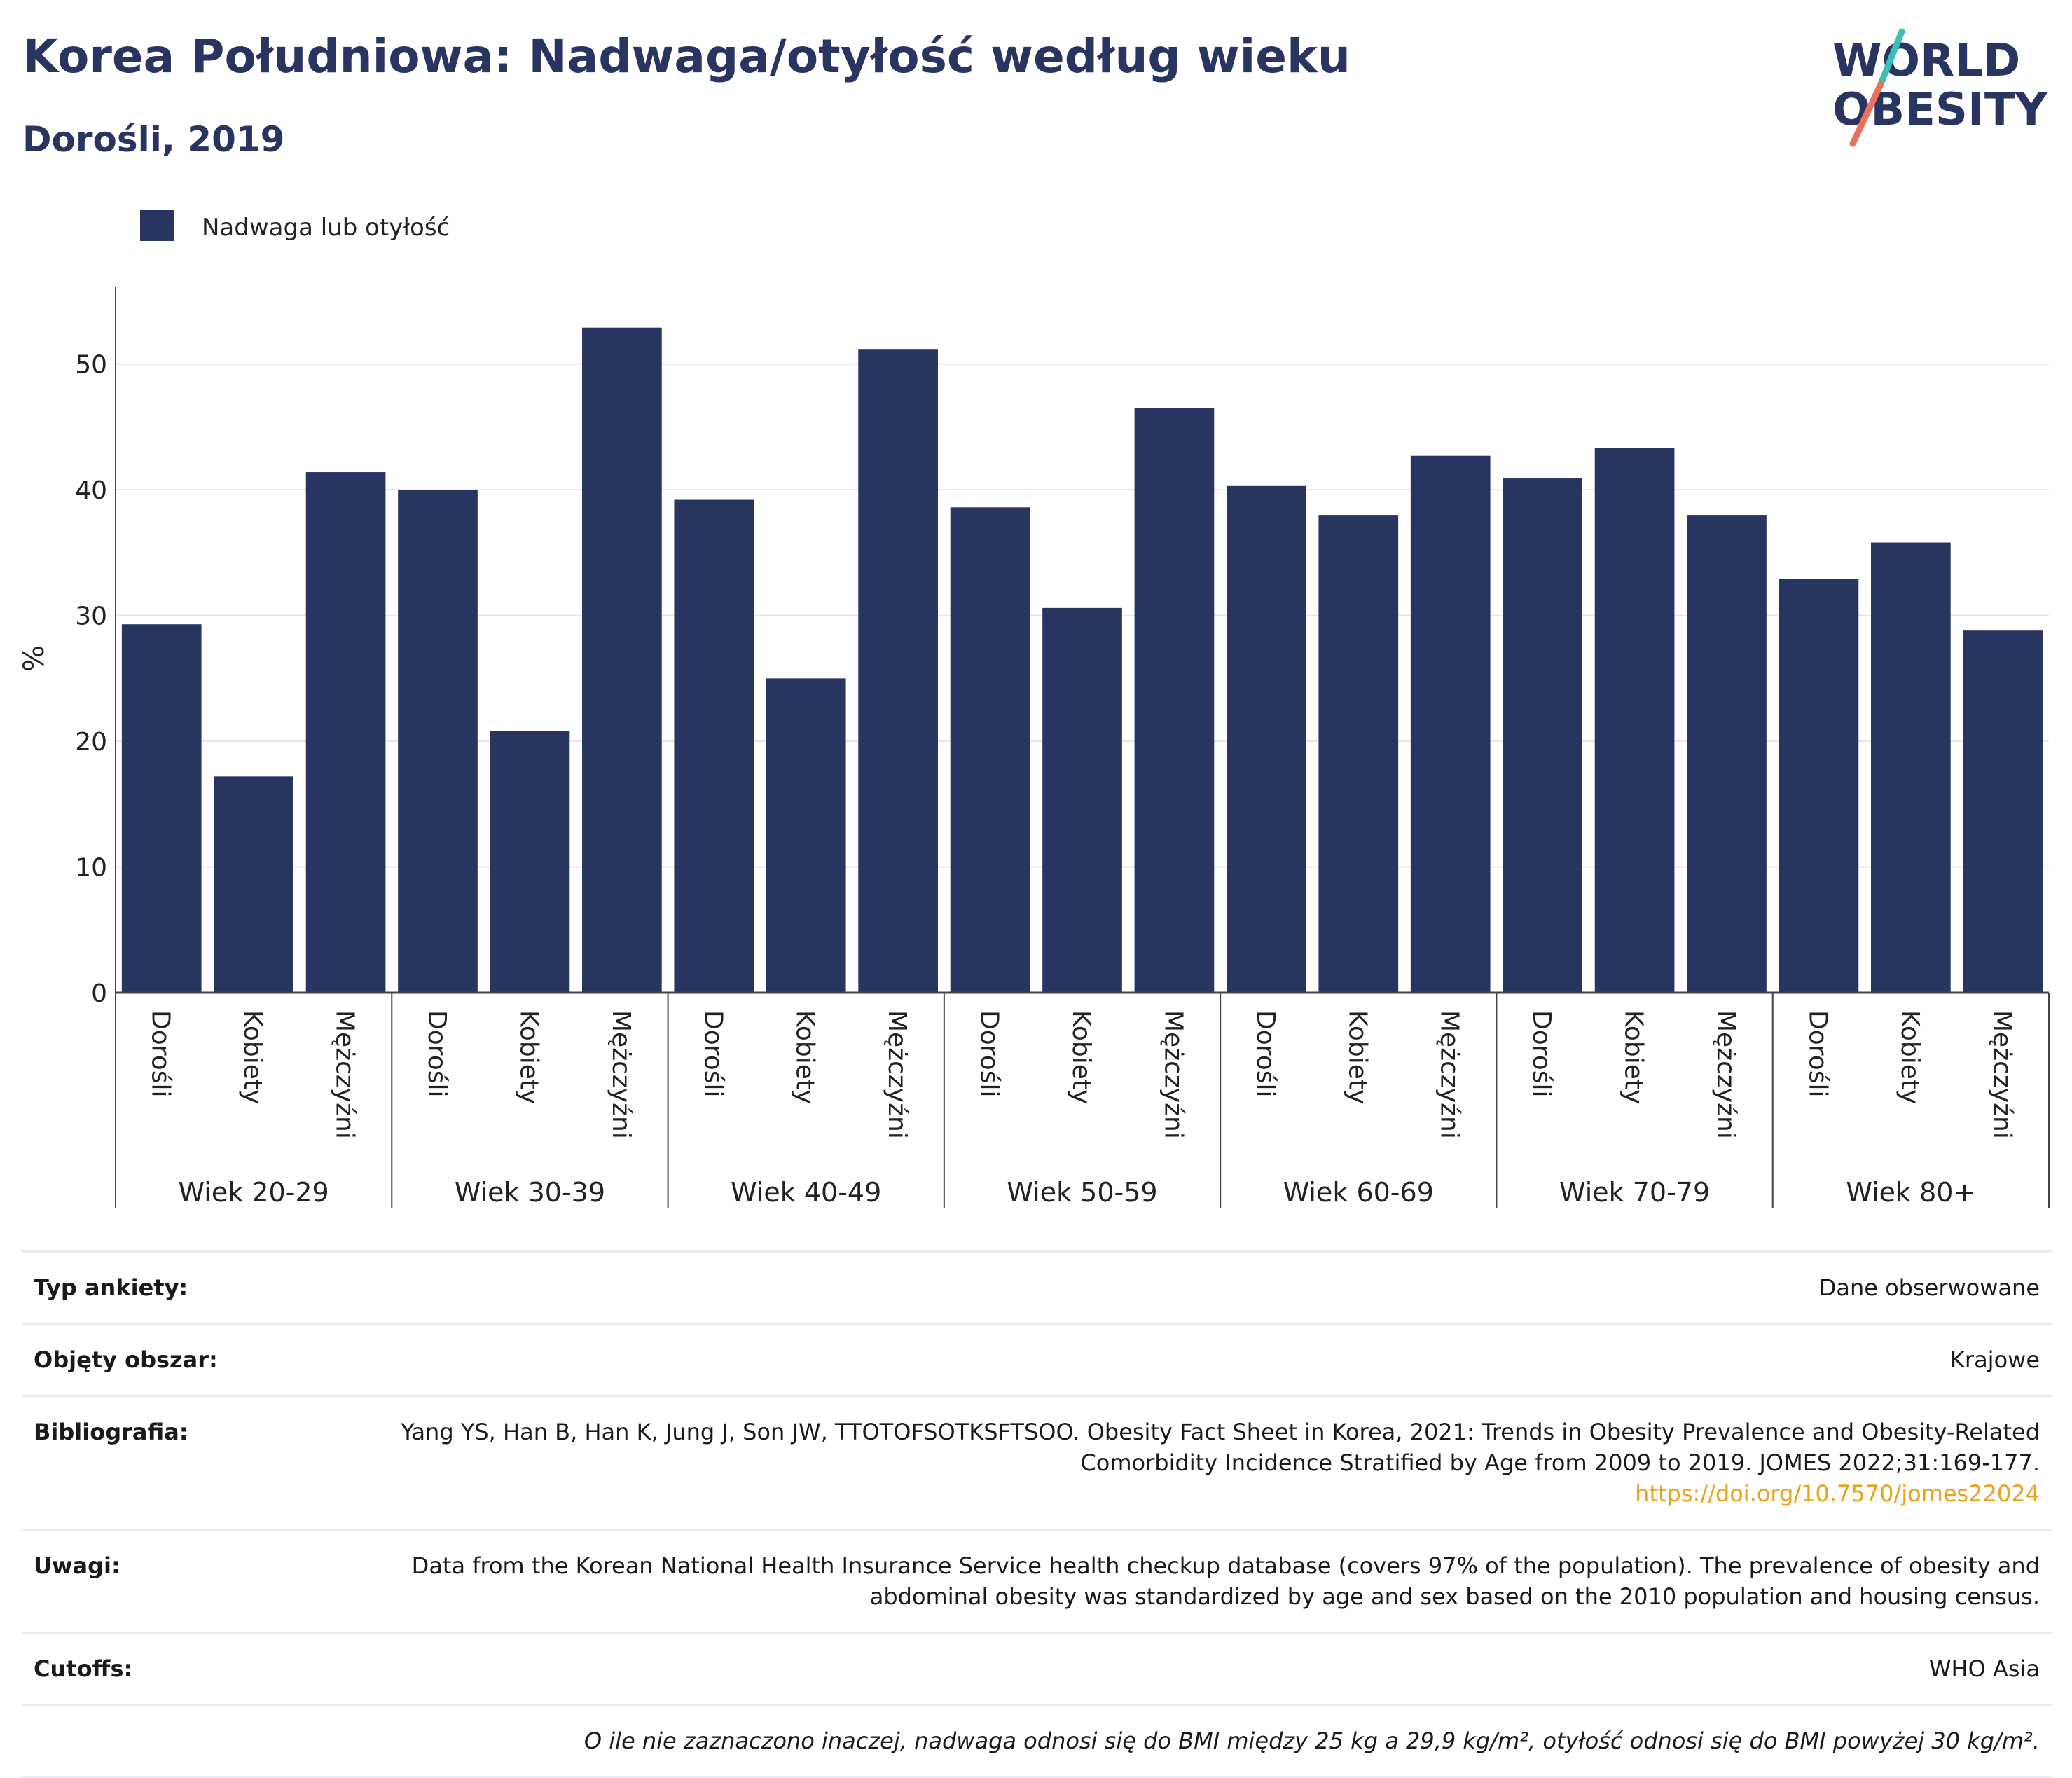 The width and height of the screenshot is (2072, 1778). What do you see at coordinates (1866, 114) in the screenshot?
I see `logo-slash-bottom` at bounding box center [1866, 114].